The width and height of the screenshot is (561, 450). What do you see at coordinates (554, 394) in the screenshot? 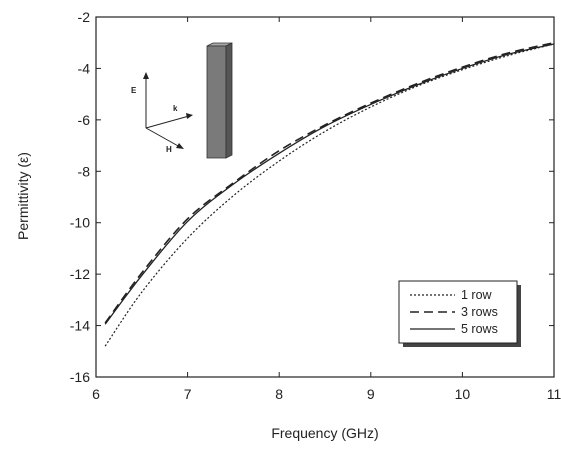
I see `x-tick-label: 11` at bounding box center [554, 394].